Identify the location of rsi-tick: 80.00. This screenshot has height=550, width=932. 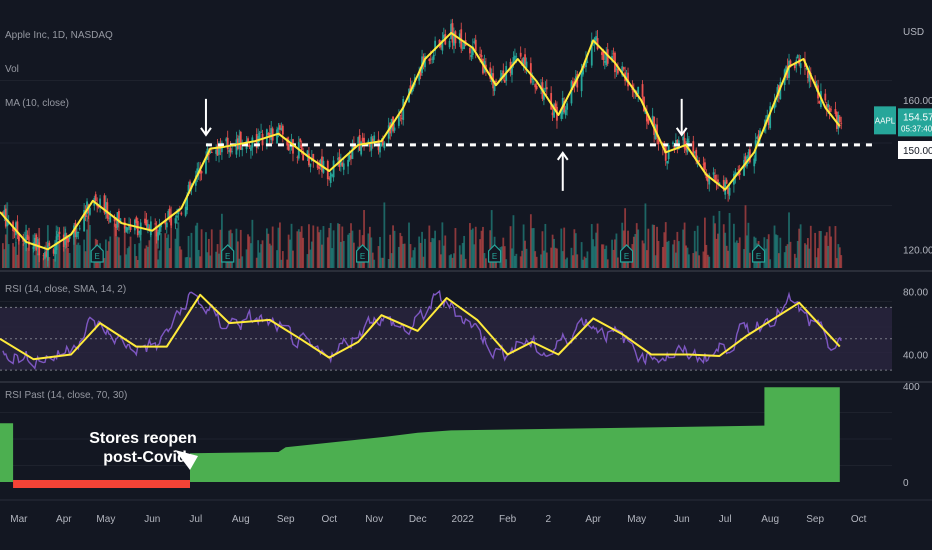
(915, 293).